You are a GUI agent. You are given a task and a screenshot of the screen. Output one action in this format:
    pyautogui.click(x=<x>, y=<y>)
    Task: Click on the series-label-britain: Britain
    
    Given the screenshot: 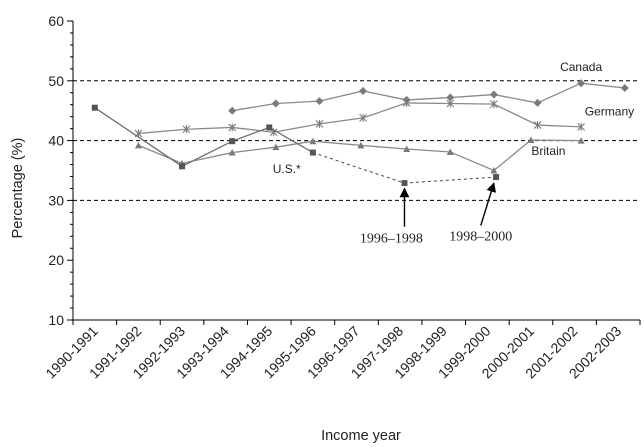 What is the action you would take?
    pyautogui.click(x=548, y=151)
    